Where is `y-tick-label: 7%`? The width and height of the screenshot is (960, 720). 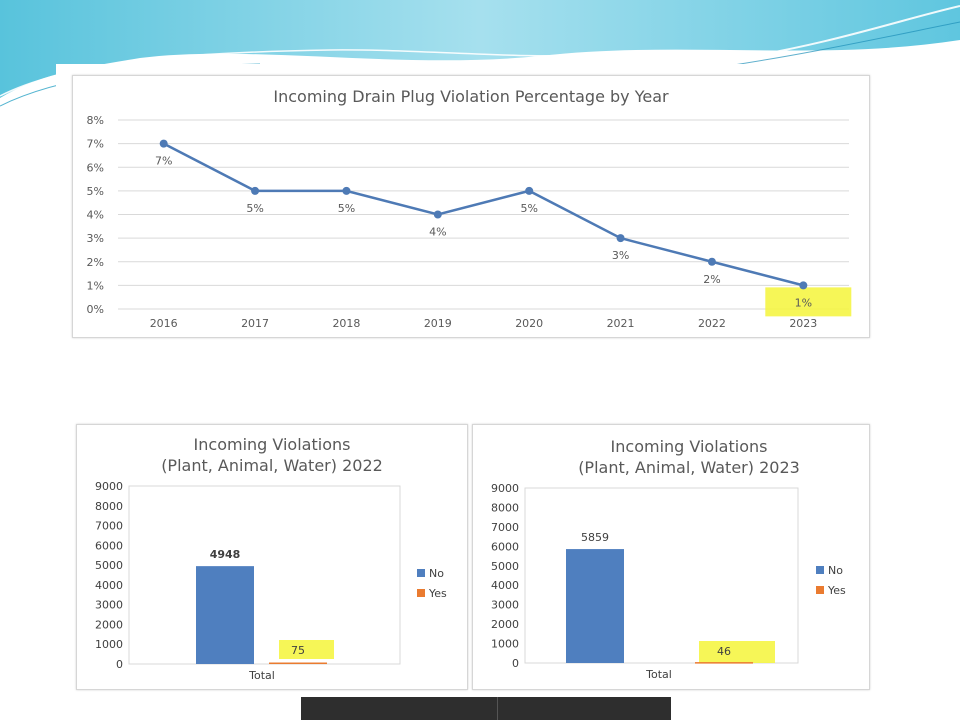 y-tick-label: 7% is located at coordinates (95, 144).